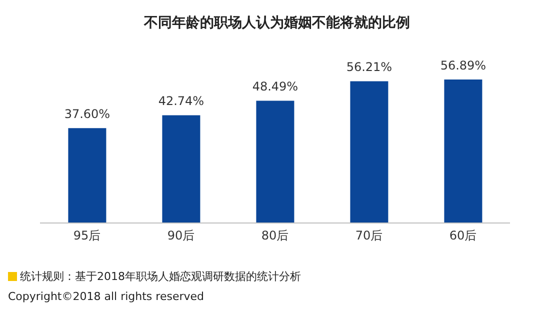 This screenshot has height=323, width=554. I want to click on x-tick-label: 60后, so click(463, 235).